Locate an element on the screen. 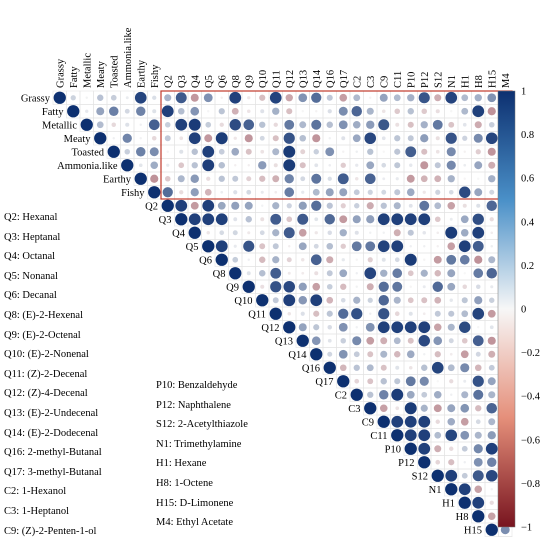  correlation-circle-Metallic-N1 is located at coordinates (451, 124).